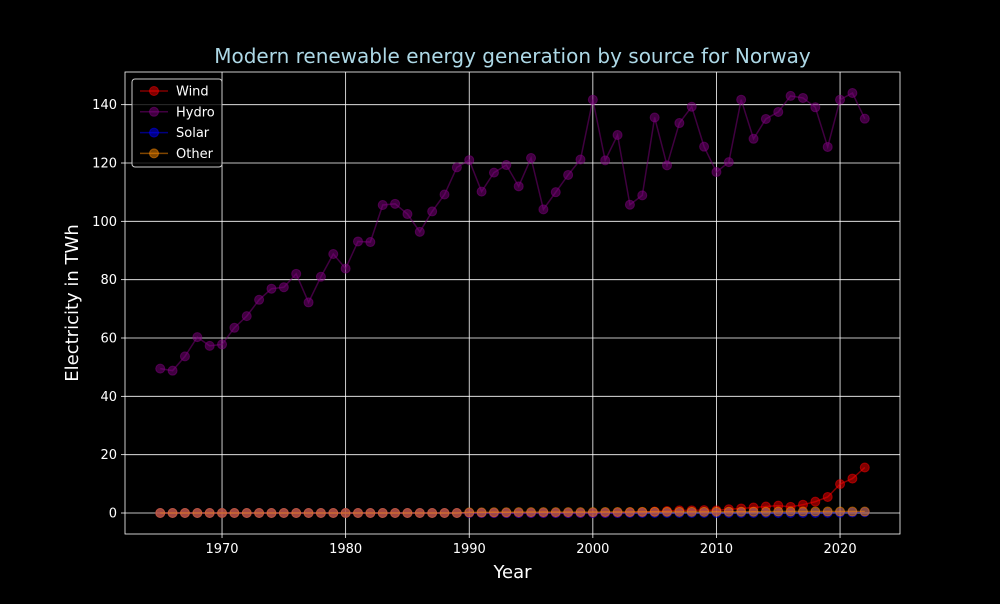  Describe the element at coordinates (195, 154) in the screenshot. I see `legend-label-other: Other` at that location.